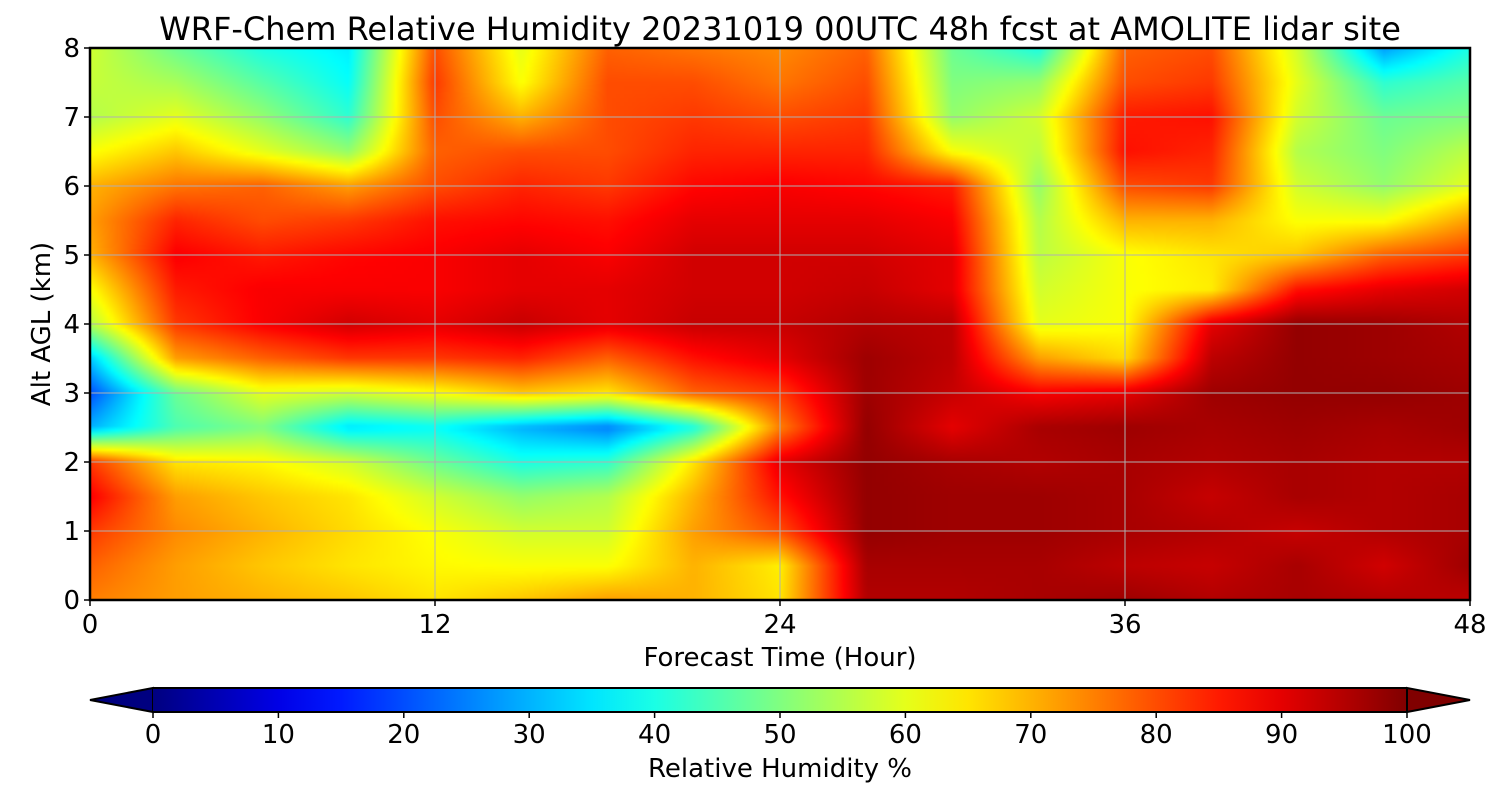 Image resolution: width=1500 pixels, height=800 pixels. I want to click on colorbar-tick-label: 20, so click(403, 735).